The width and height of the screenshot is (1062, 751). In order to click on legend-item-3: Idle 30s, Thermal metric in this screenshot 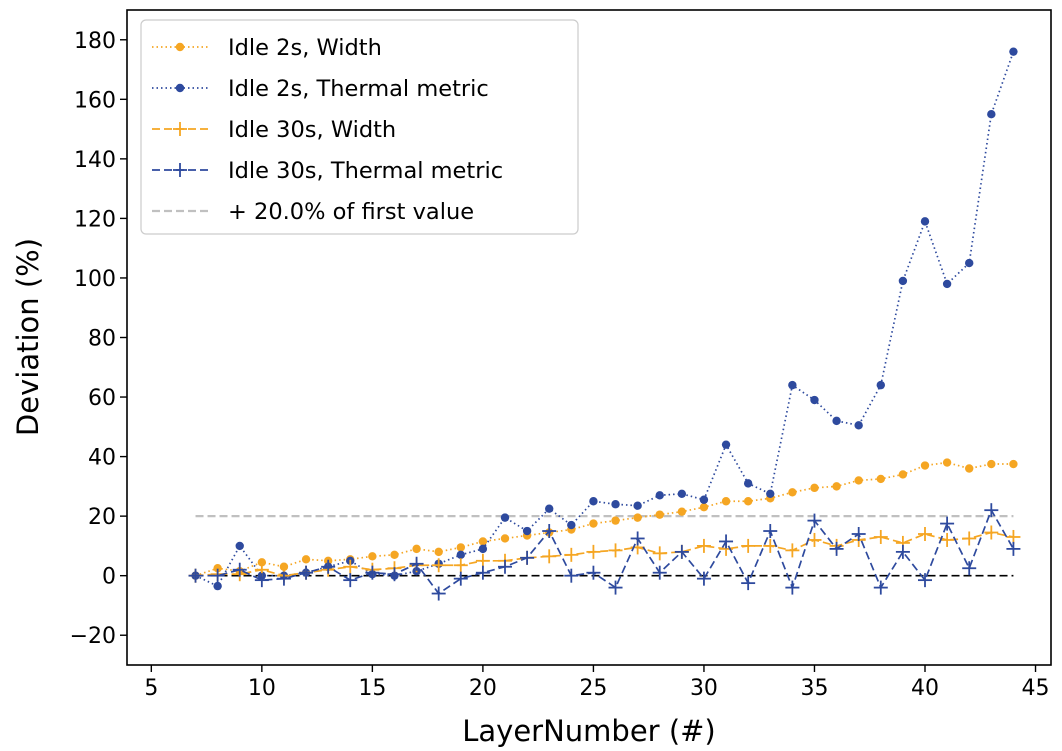, I will do `click(327, 171)`.